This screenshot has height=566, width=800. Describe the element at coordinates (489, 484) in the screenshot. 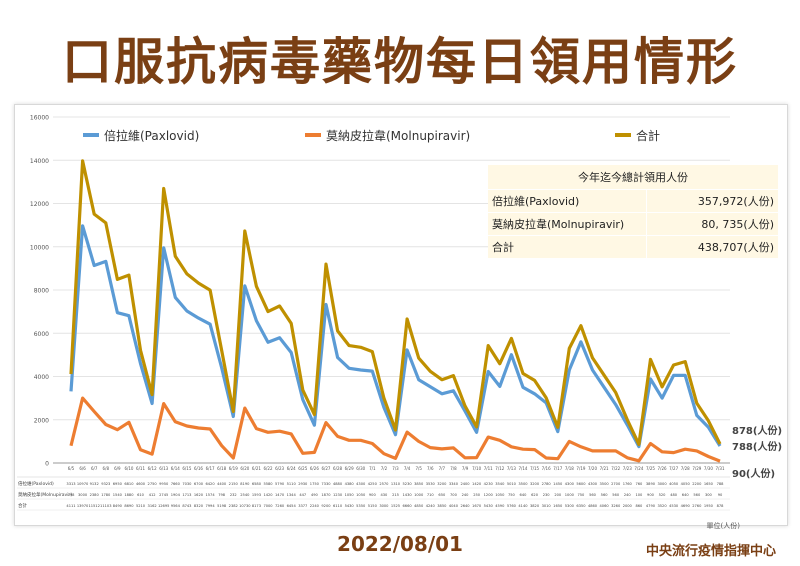

I see `table-cell: 4230` at that location.